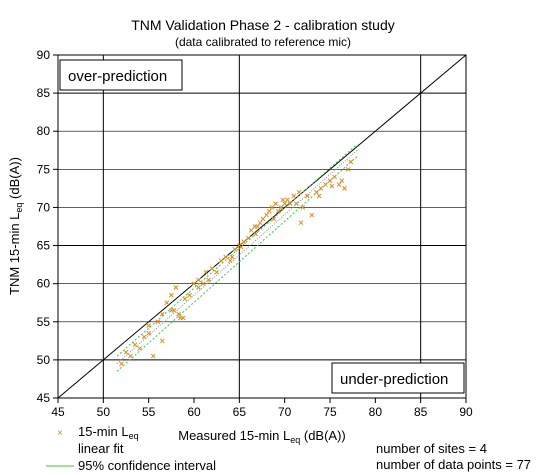 Image resolution: width=550 pixels, height=475 pixels. Describe the element at coordinates (421, 412) in the screenshot. I see `x-tick-label-85: 85` at that location.